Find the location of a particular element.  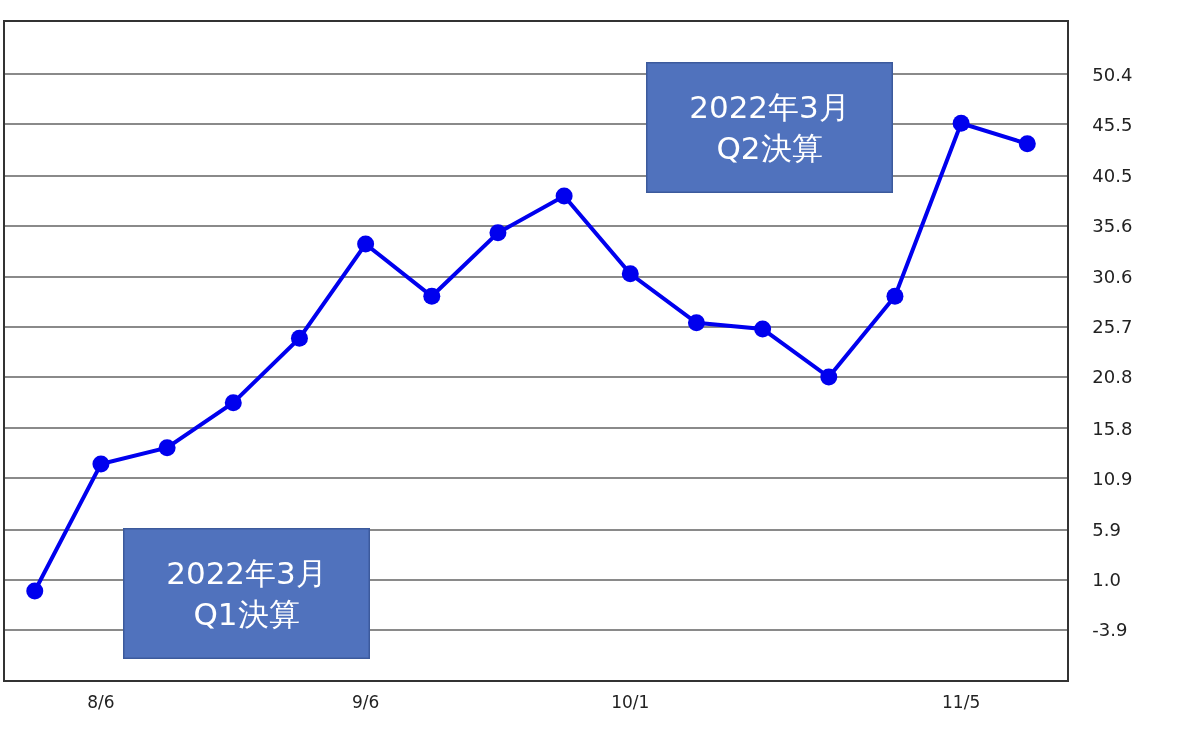

x-tick-label: 10/1 is located at coordinates (630, 702).